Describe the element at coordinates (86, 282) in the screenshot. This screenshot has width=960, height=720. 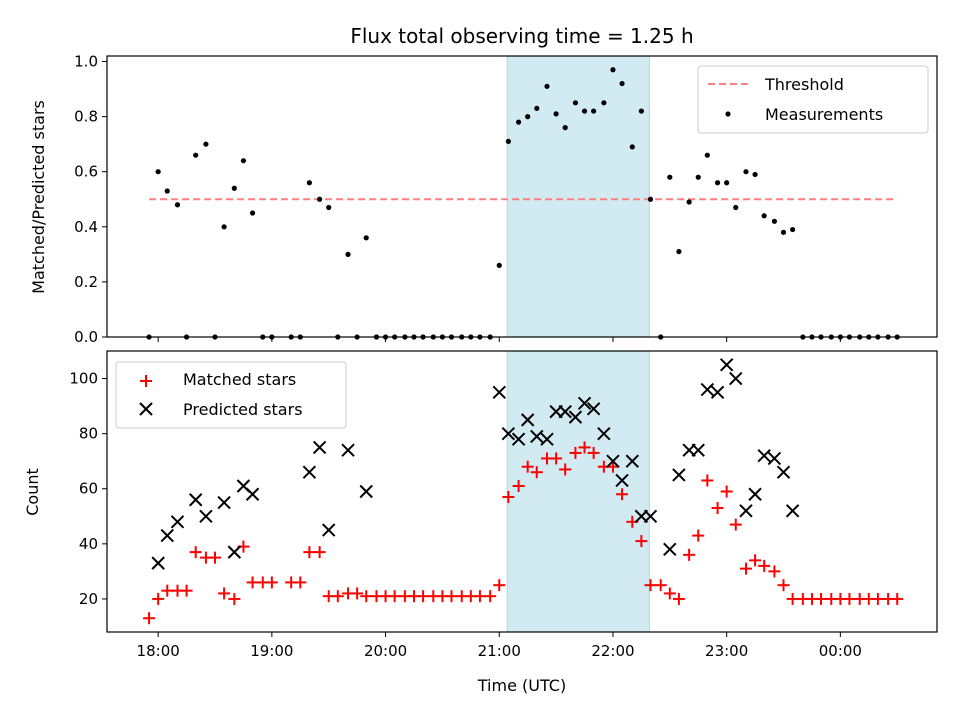
I see `y-tick-label: 0.2` at that location.